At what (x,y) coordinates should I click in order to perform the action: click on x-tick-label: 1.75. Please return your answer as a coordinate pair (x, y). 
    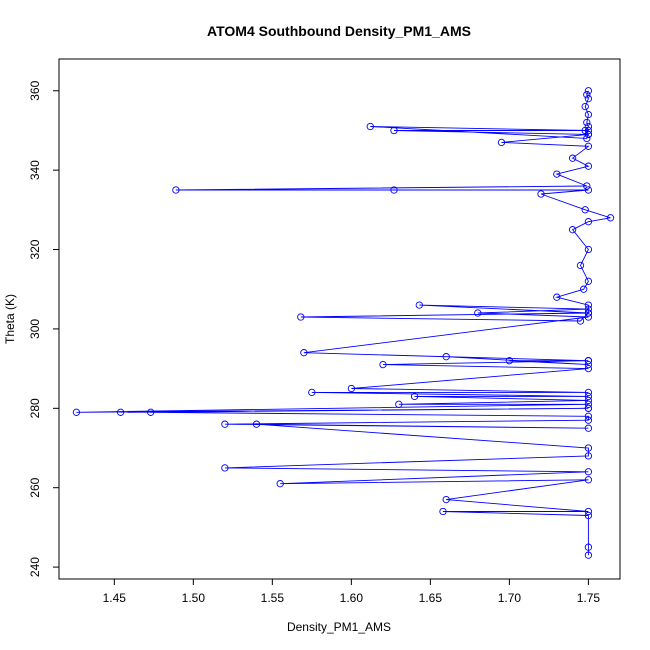
    Looking at the image, I should click on (589, 598).